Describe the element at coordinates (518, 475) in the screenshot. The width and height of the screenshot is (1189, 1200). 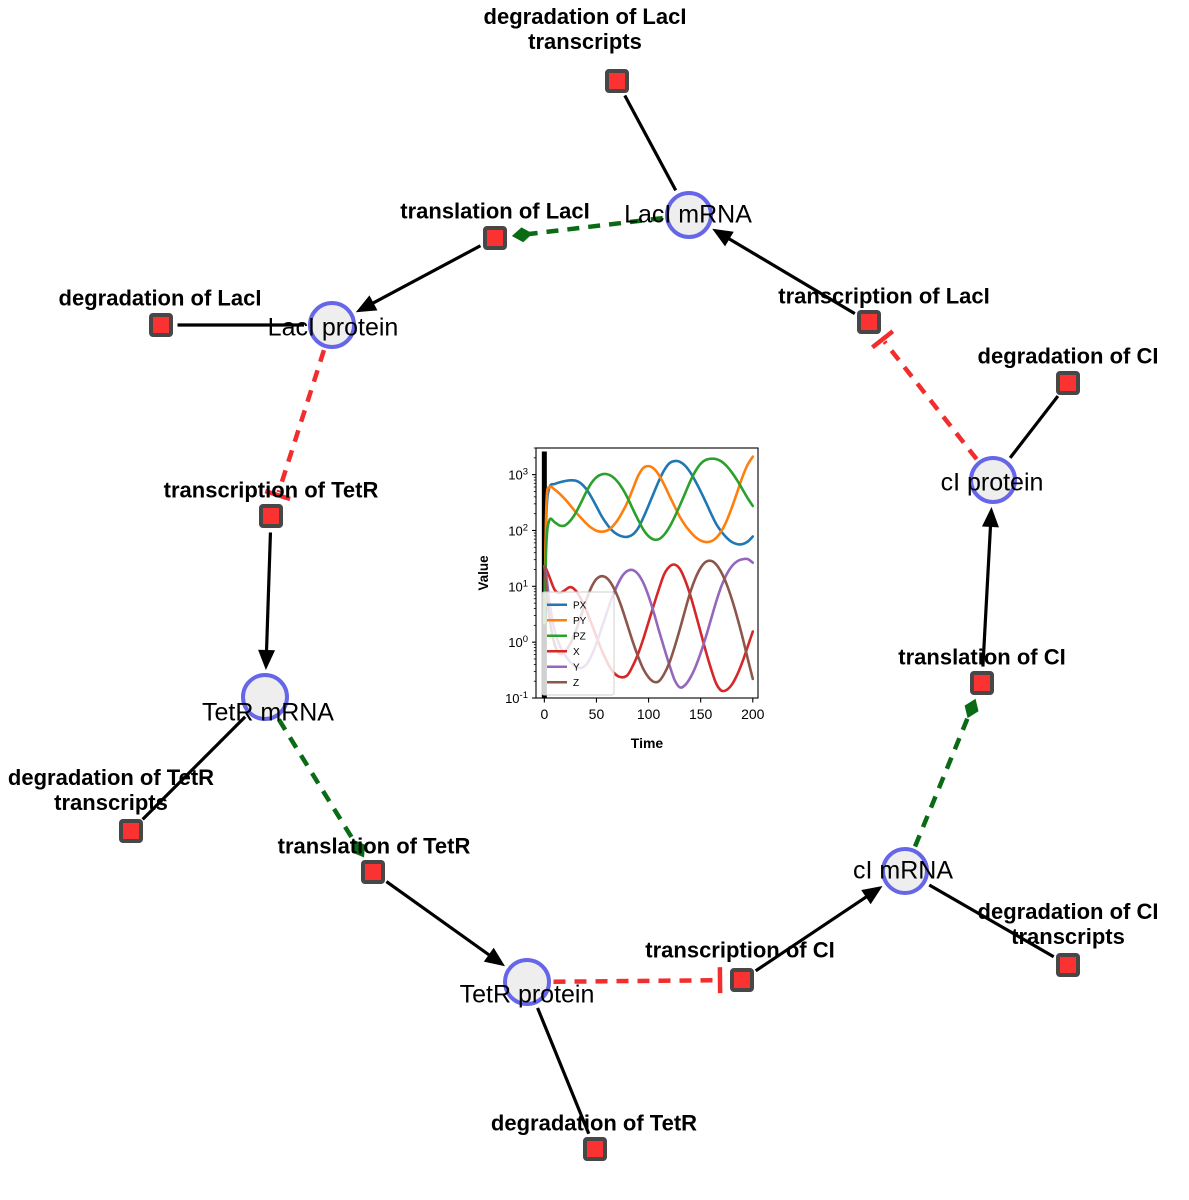
I see `y-tick-label: 10³` at that location.